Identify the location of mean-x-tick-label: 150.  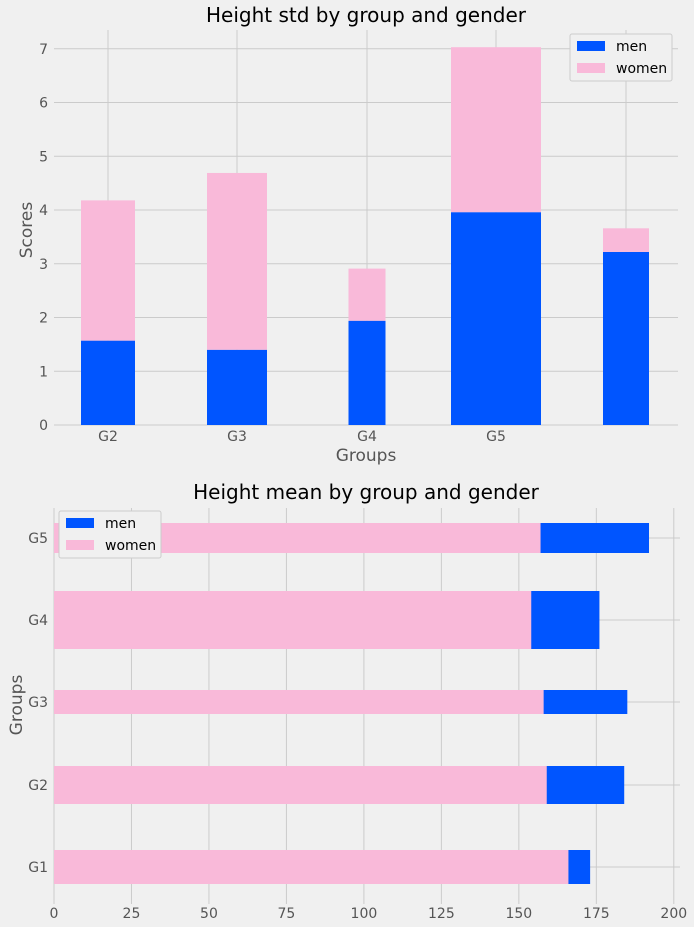
(518, 914).